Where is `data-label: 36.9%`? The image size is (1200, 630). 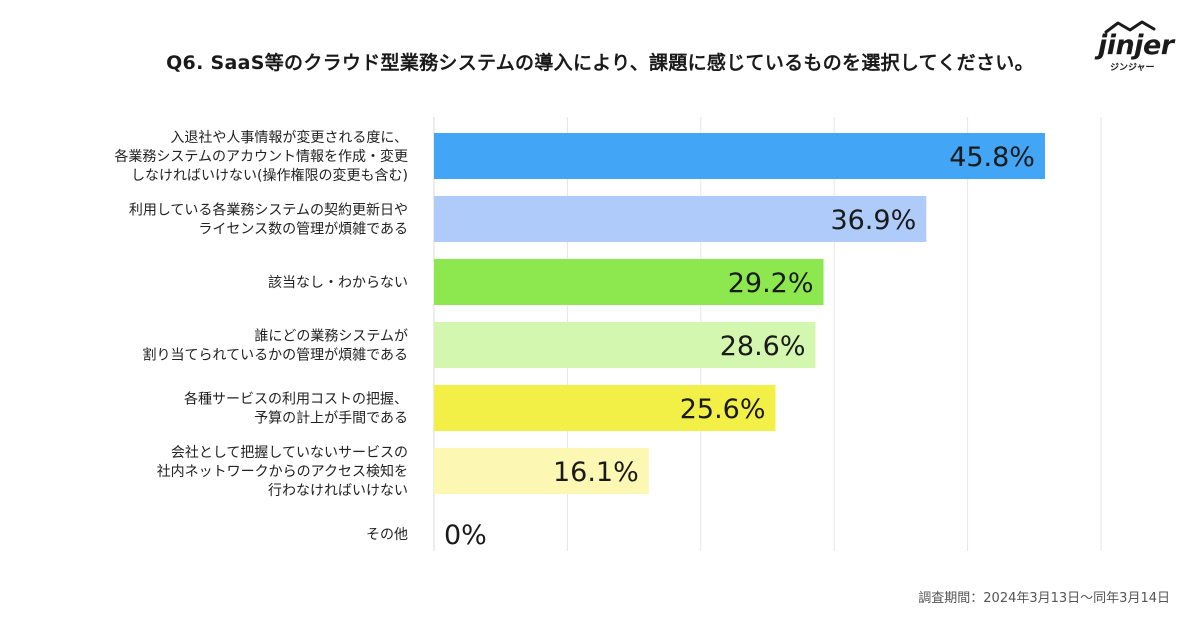
data-label: 36.9% is located at coordinates (873, 220).